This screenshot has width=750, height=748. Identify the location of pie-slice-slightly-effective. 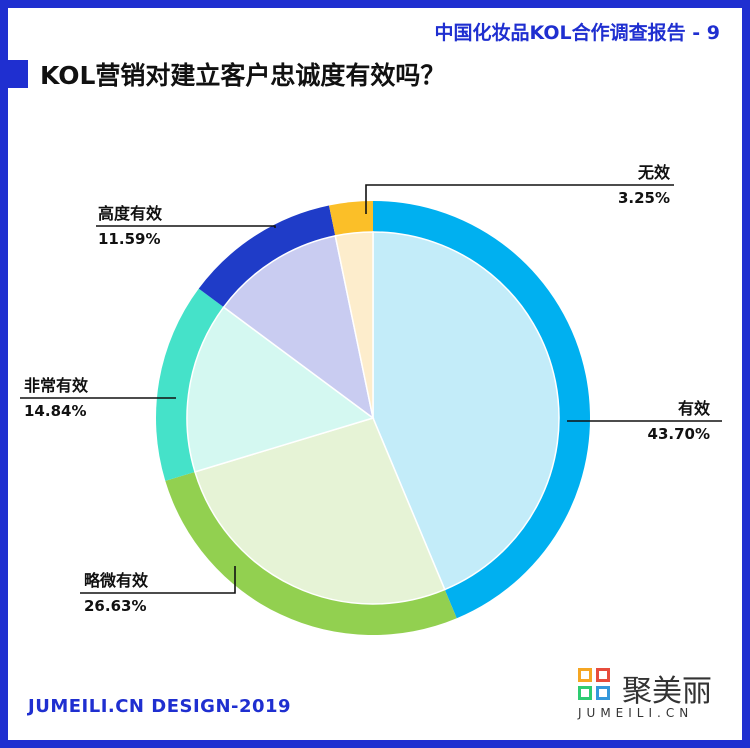
(320, 511).